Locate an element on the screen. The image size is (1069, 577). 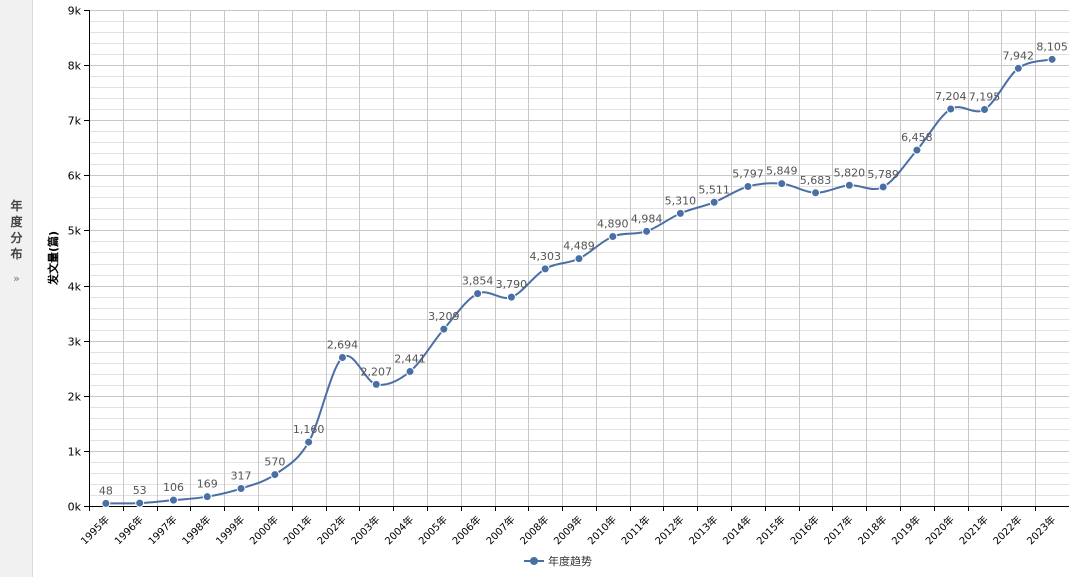
y-tick-label: 2k is located at coordinates (75, 397).